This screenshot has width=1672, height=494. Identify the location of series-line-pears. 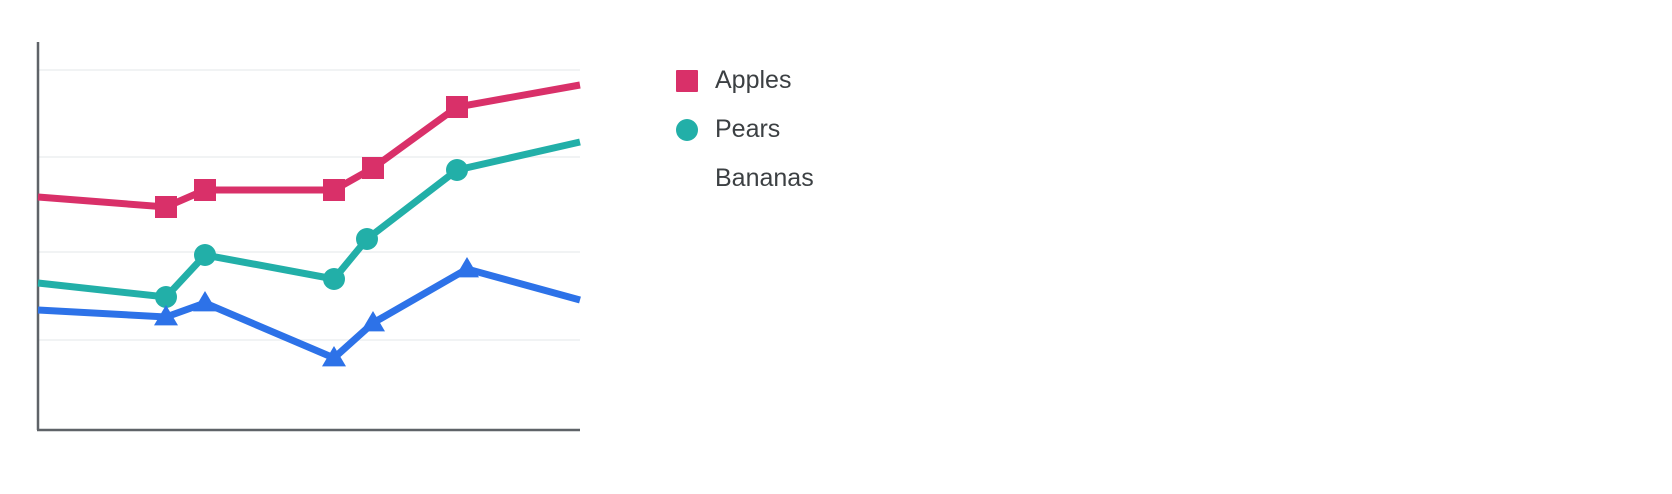
(309, 219).